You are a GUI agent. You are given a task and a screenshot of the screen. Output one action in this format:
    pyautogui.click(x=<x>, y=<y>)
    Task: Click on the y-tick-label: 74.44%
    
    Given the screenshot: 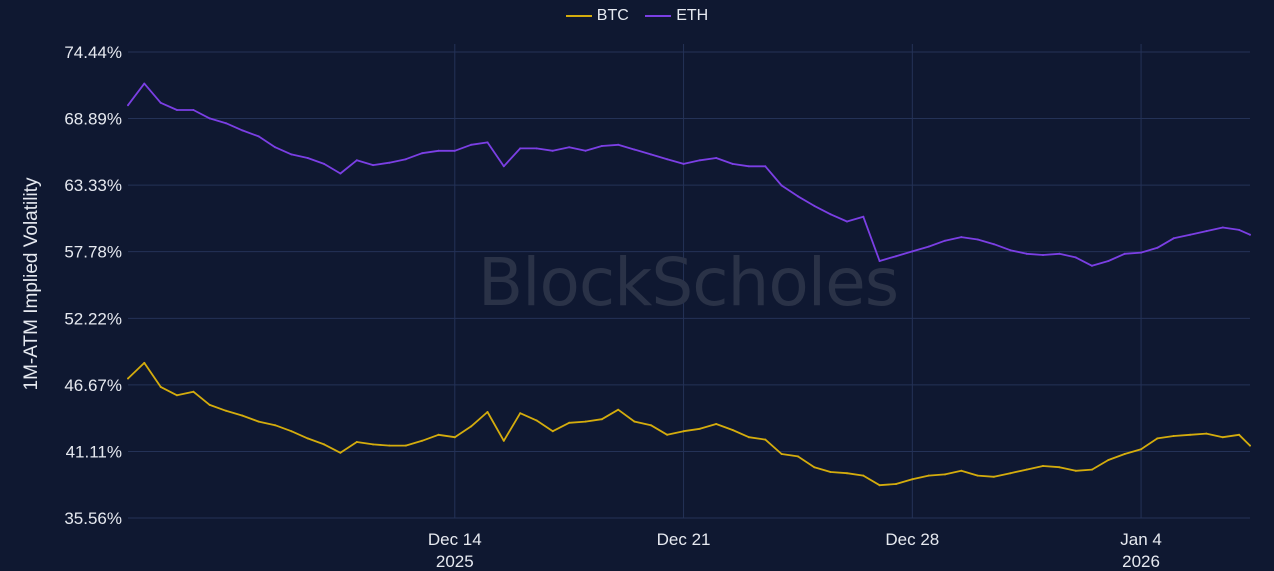 What is the action you would take?
    pyautogui.click(x=93, y=52)
    